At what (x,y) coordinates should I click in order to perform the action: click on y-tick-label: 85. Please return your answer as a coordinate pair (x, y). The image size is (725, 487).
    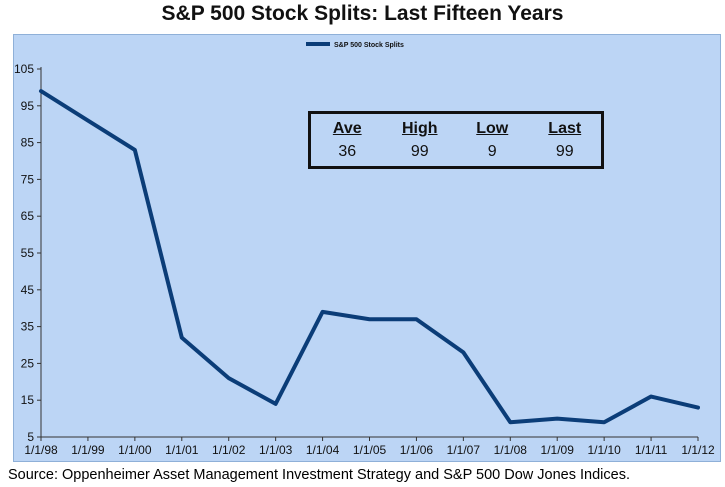
    Looking at the image, I should click on (28, 143).